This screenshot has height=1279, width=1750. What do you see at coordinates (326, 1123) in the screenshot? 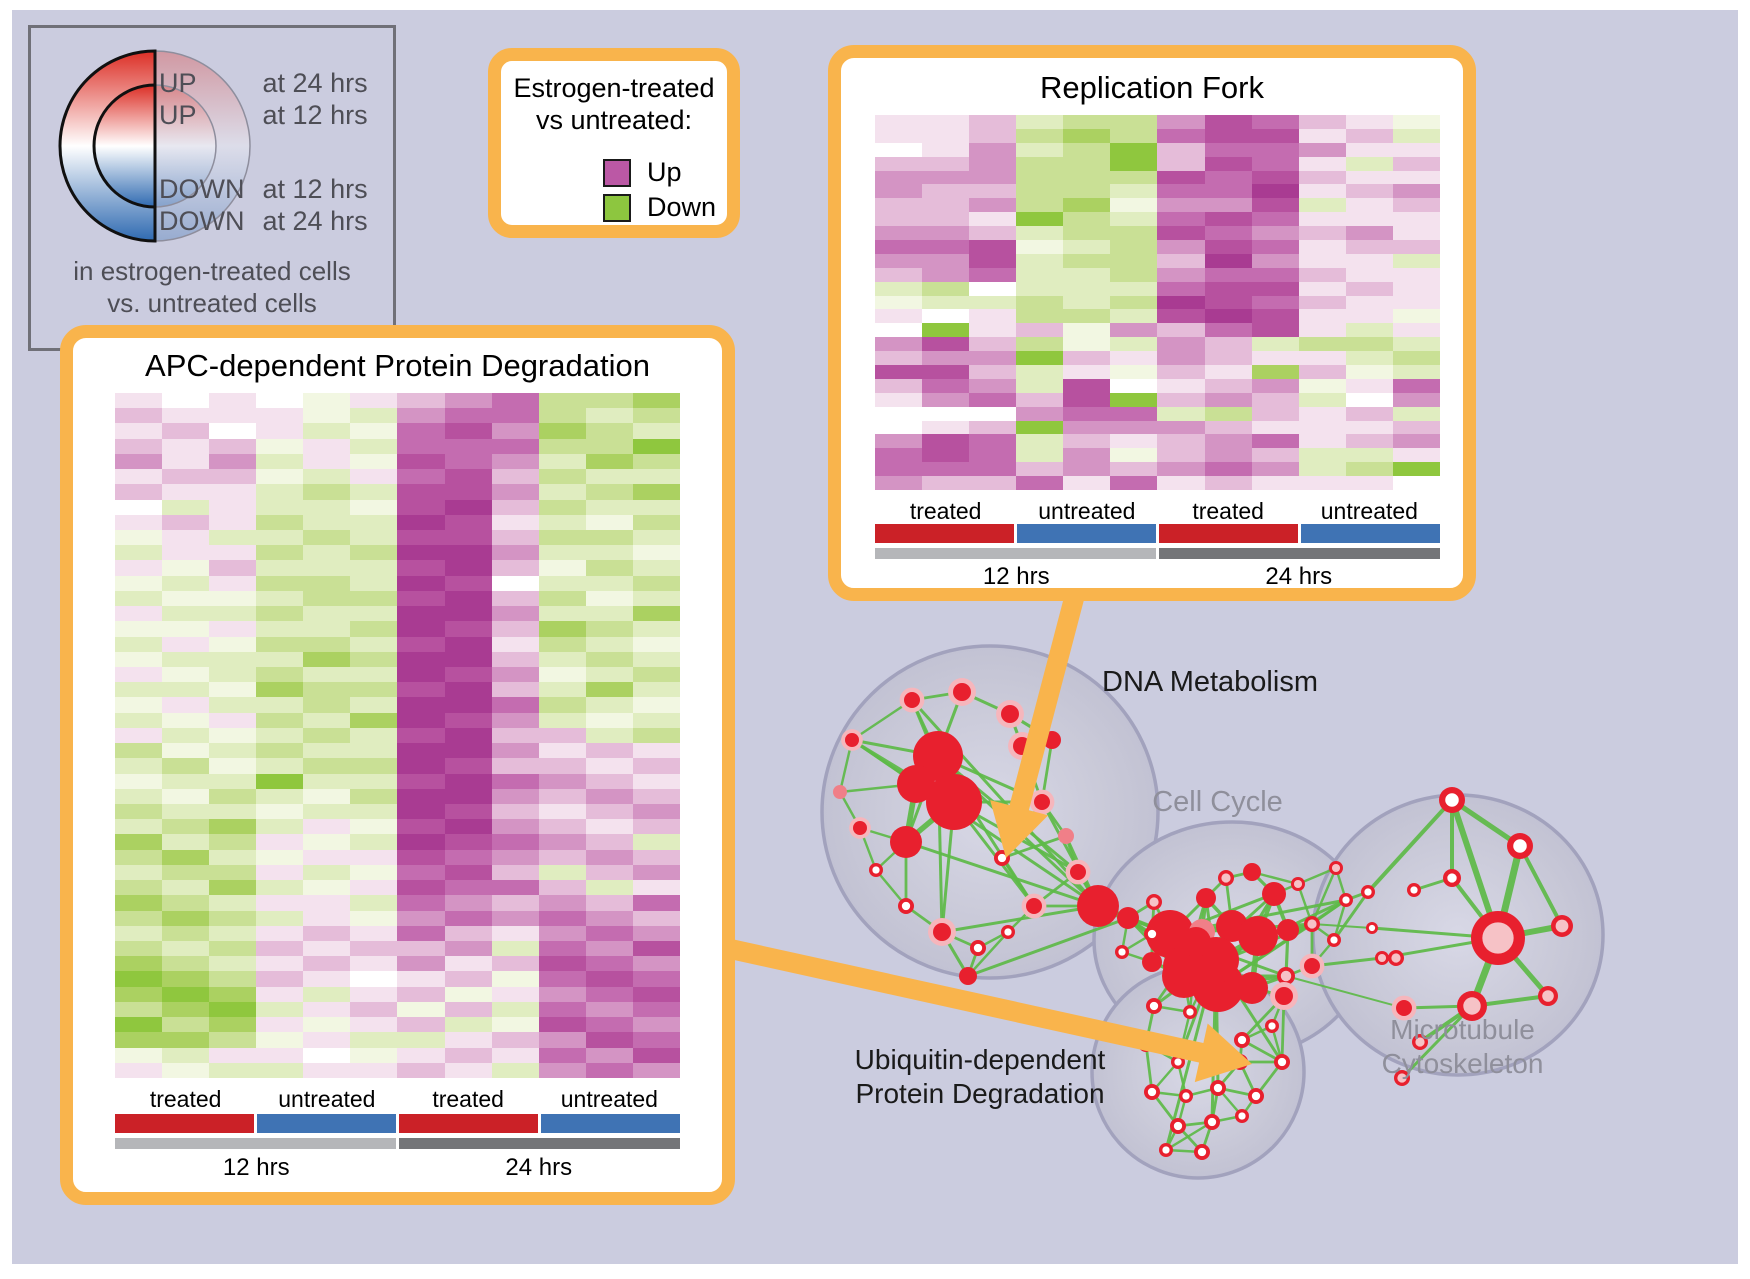
I see `condition-bar-segment` at bounding box center [326, 1123].